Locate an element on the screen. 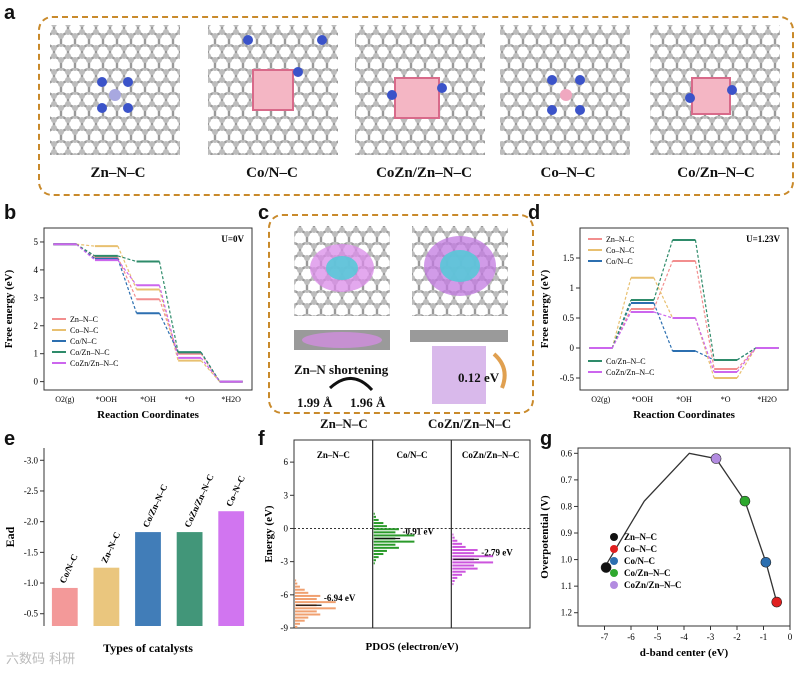 This screenshot has width=800, height=673. x-tick-label: *OH is located at coordinates (148, 399).